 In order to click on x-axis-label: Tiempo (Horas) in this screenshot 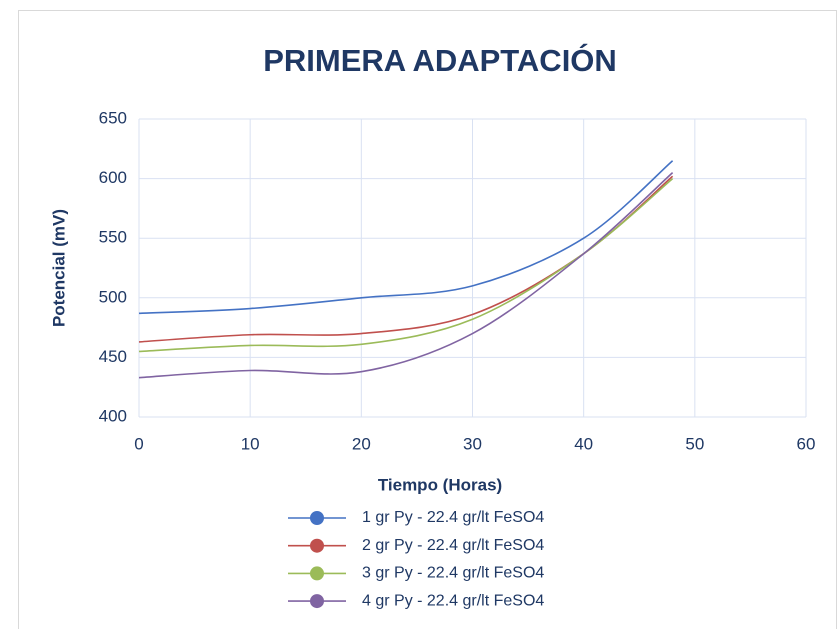, I will do `click(440, 484)`.